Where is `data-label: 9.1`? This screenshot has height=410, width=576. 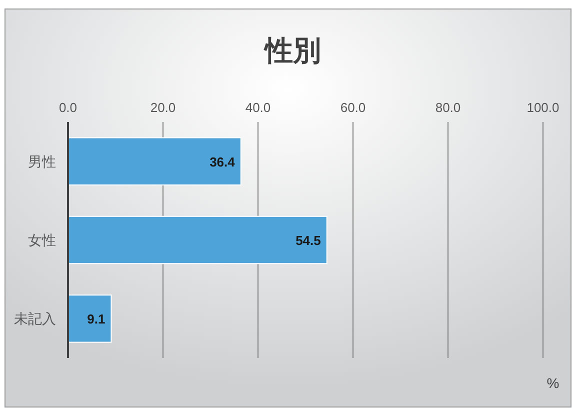
data-label: 9.1 is located at coordinates (96, 319).